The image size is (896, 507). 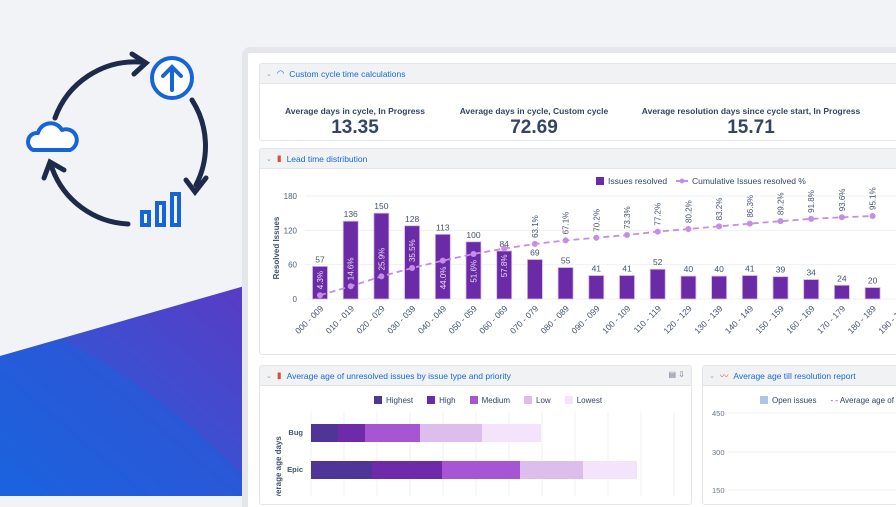 I want to click on cycle-arrows-icon, so click(x=125, y=139).